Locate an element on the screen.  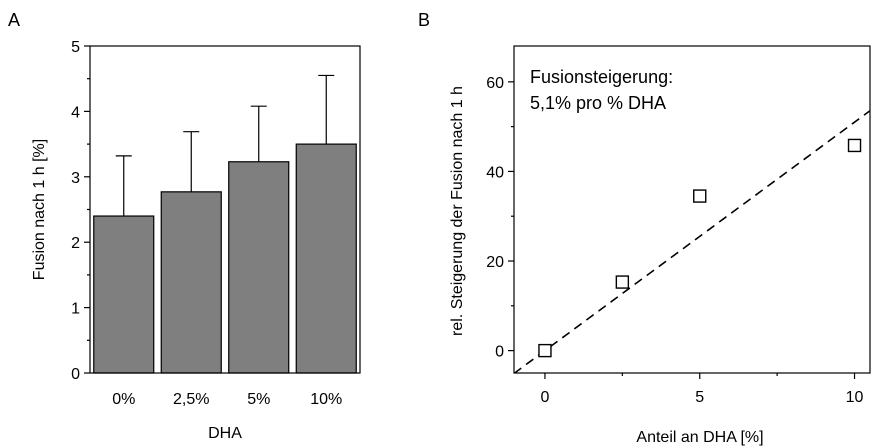
x-axis-label: Anteil an DHA [%] is located at coordinates (699, 437).